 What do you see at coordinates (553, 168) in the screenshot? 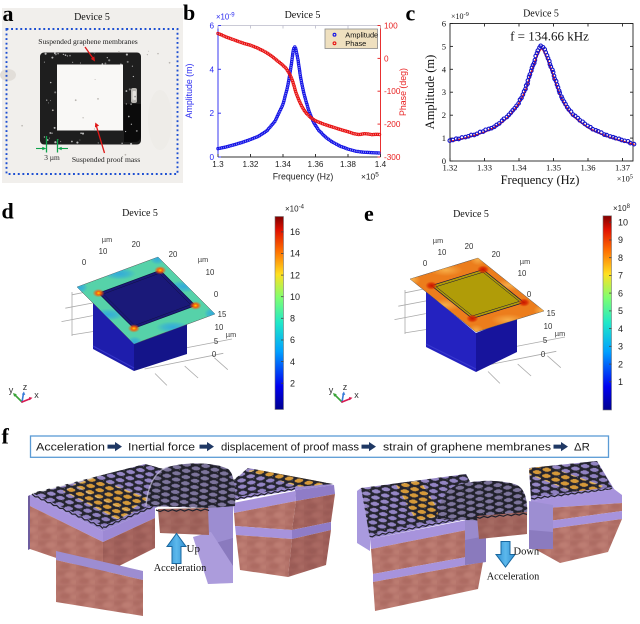
I see `svg-text: 1.35` at bounding box center [553, 168].